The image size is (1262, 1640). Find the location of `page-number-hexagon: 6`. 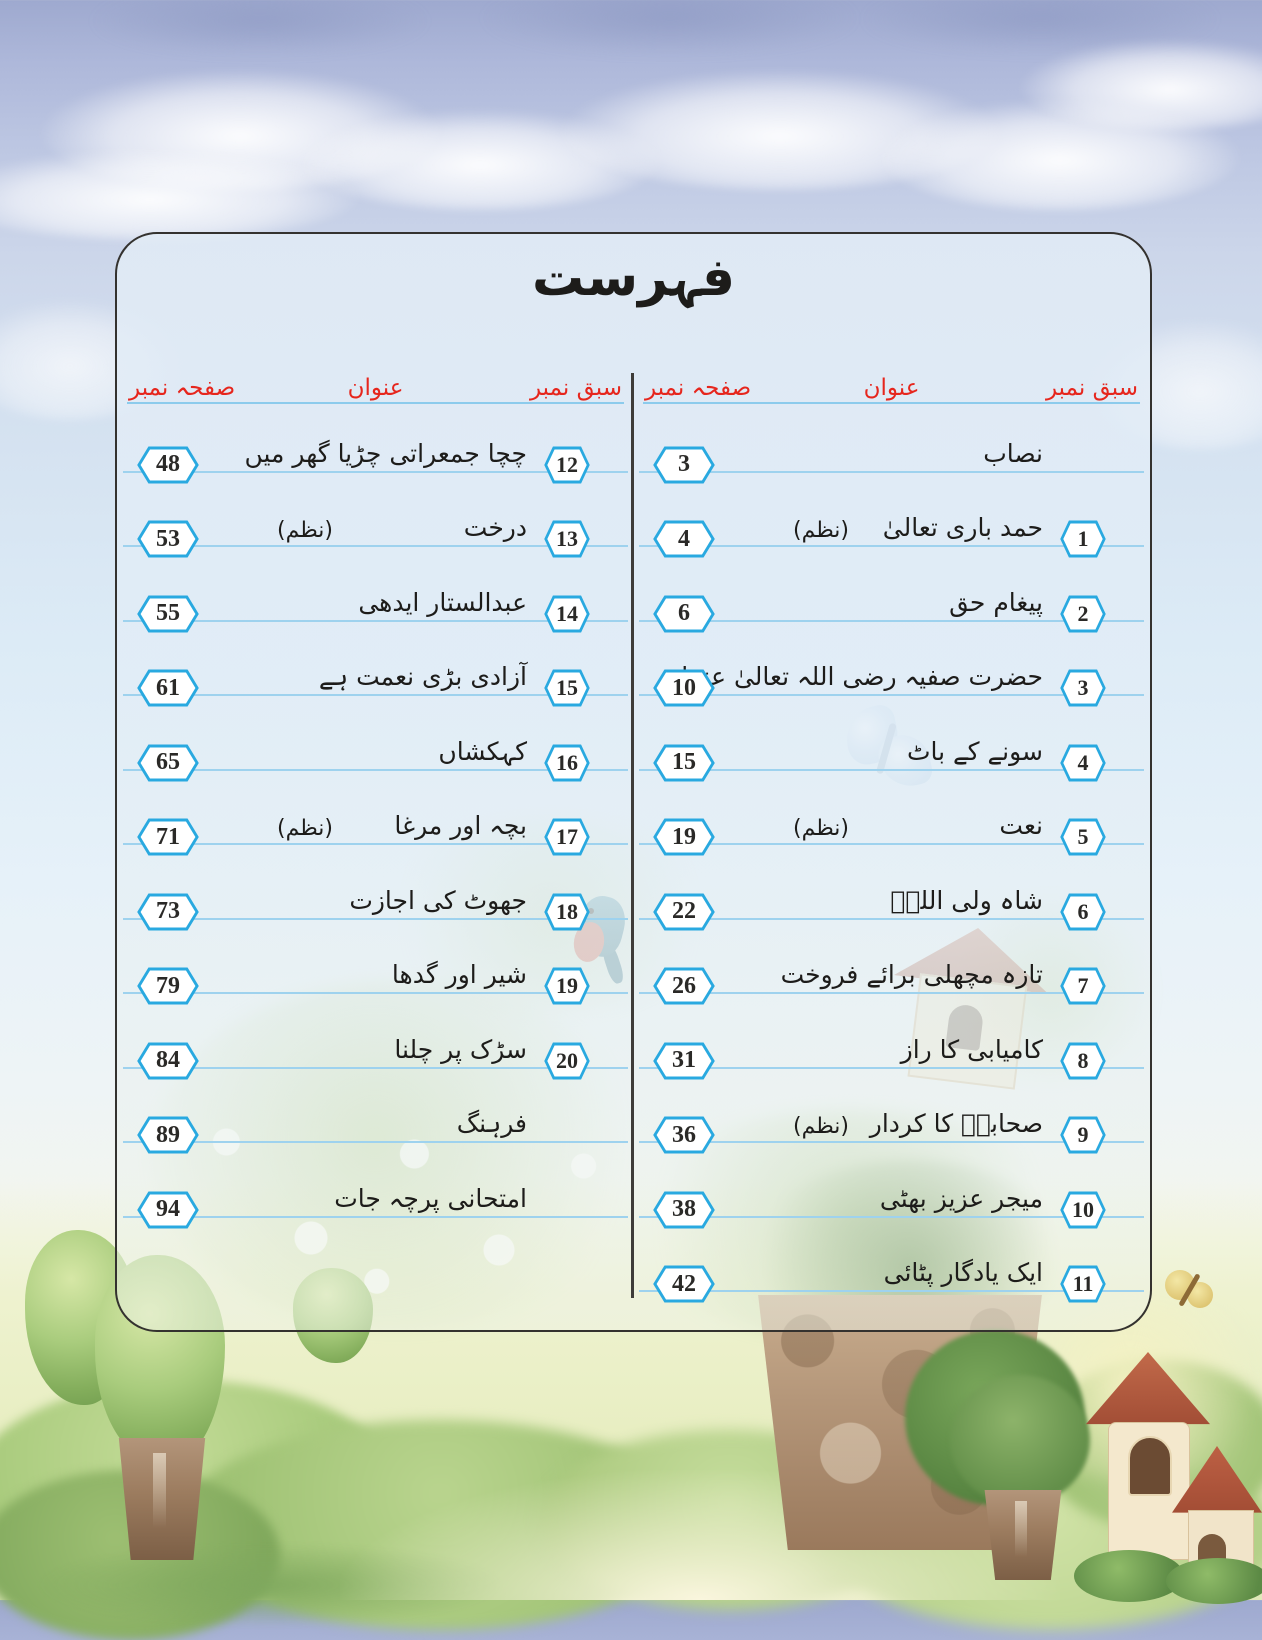

page-number-hexagon: 6 is located at coordinates (684, 614).